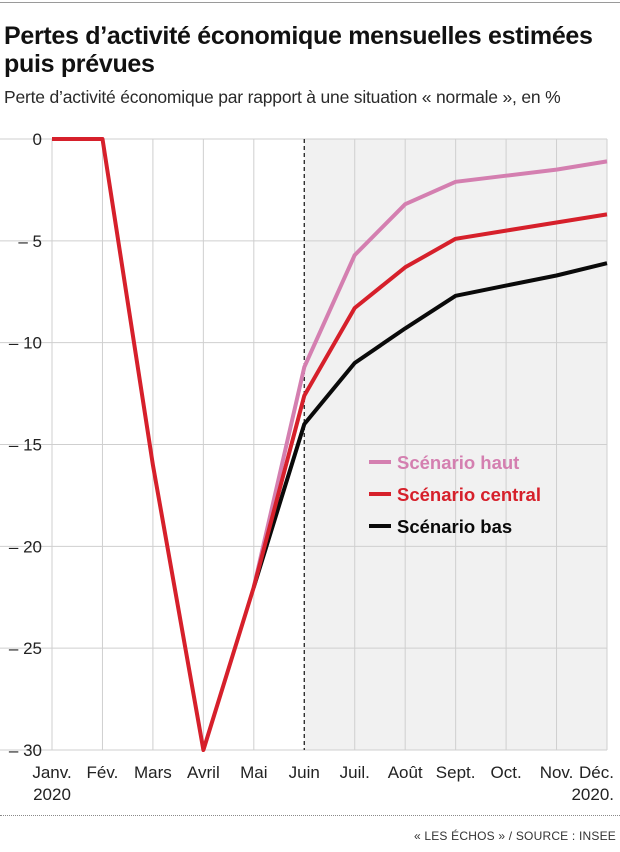  Describe the element at coordinates (514, 836) in the screenshot. I see `source-credit: « LES ÉCHOS » / SOURCE : INSEE` at that location.